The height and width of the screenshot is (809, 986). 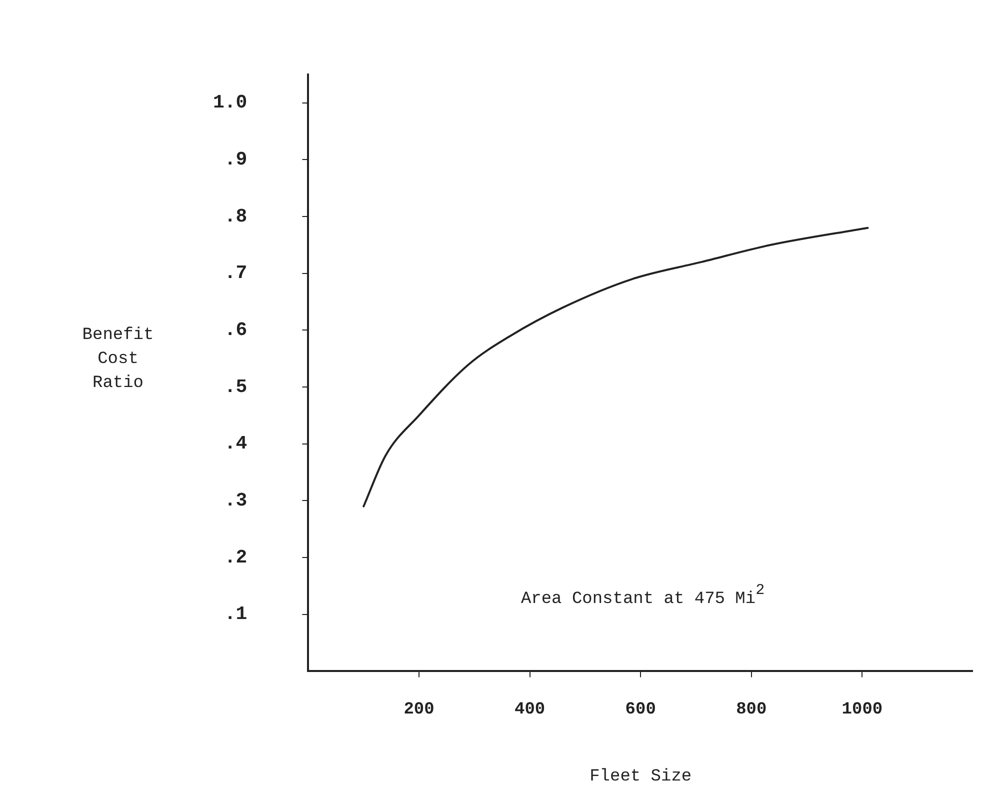 What do you see at coordinates (236, 557) in the screenshot?
I see `y-tick-label: .2` at bounding box center [236, 557].